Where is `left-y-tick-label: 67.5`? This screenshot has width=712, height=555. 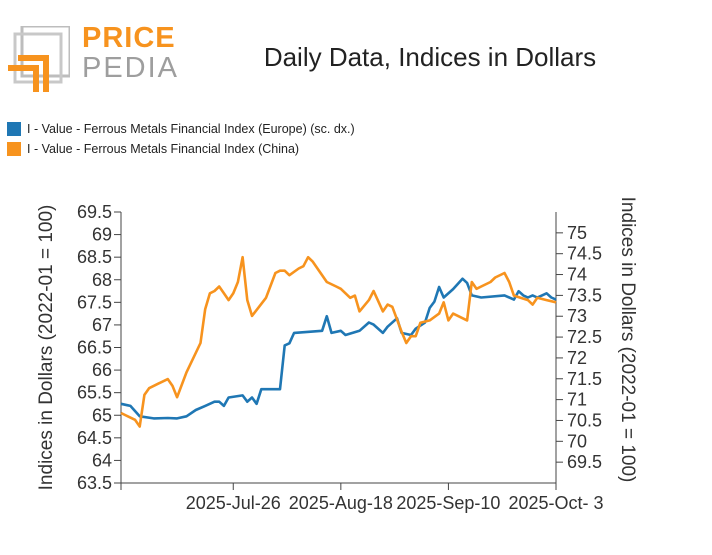
left-y-tick-label: 67.5 is located at coordinates (94, 302).